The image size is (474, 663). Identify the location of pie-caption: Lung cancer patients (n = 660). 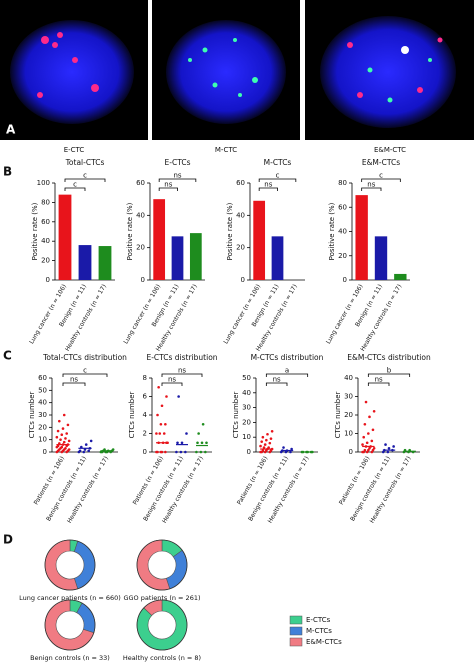
(70, 598).